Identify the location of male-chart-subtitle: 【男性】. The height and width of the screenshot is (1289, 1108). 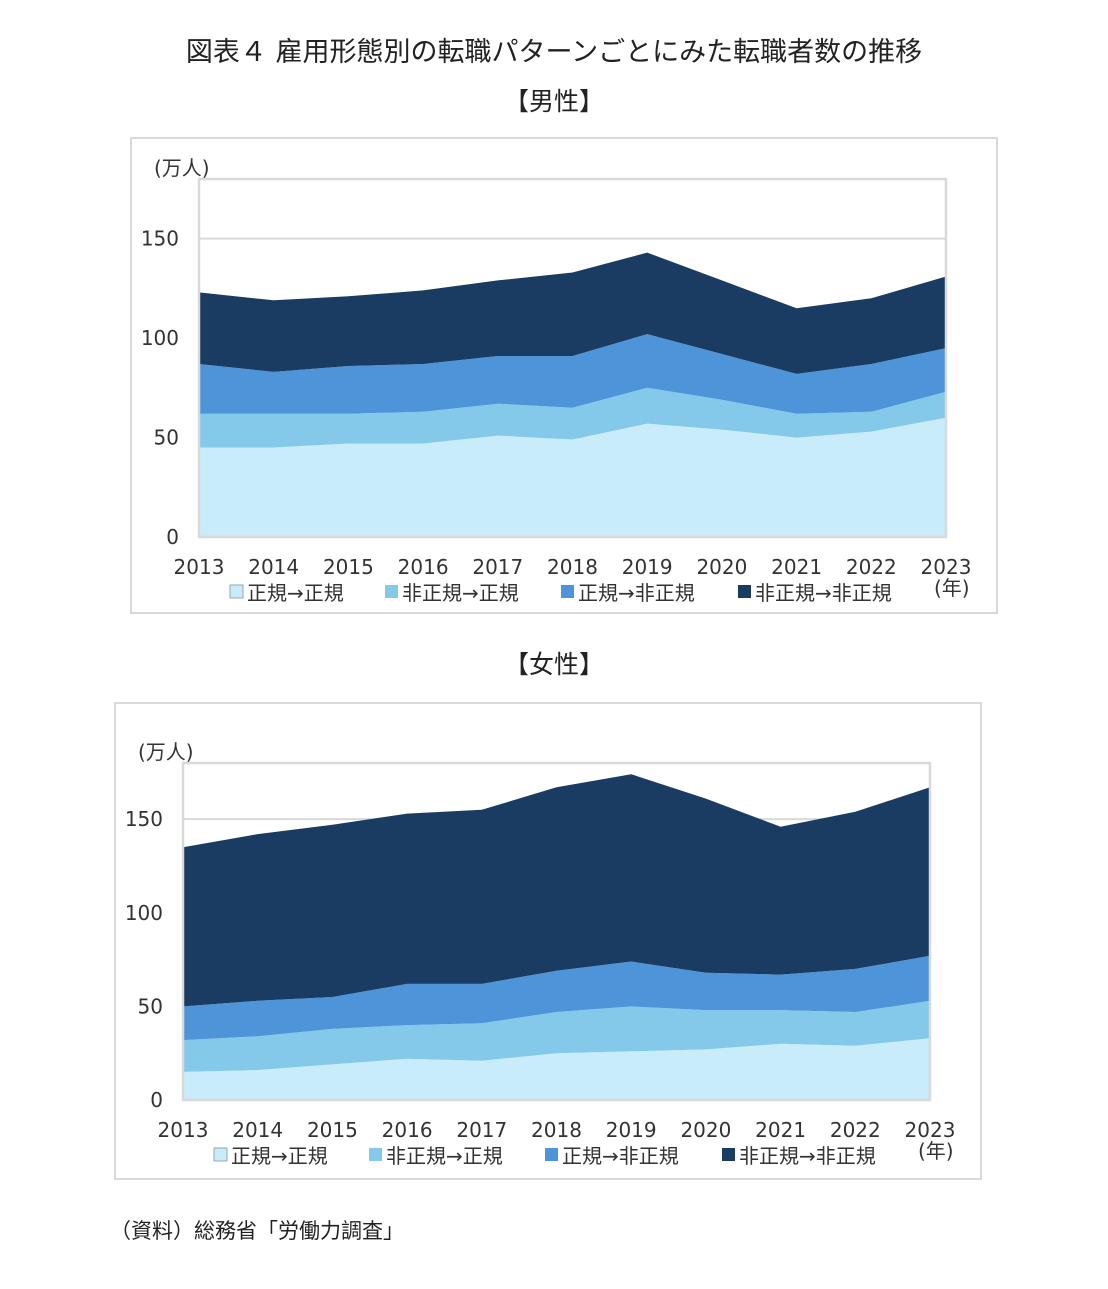
(553, 101).